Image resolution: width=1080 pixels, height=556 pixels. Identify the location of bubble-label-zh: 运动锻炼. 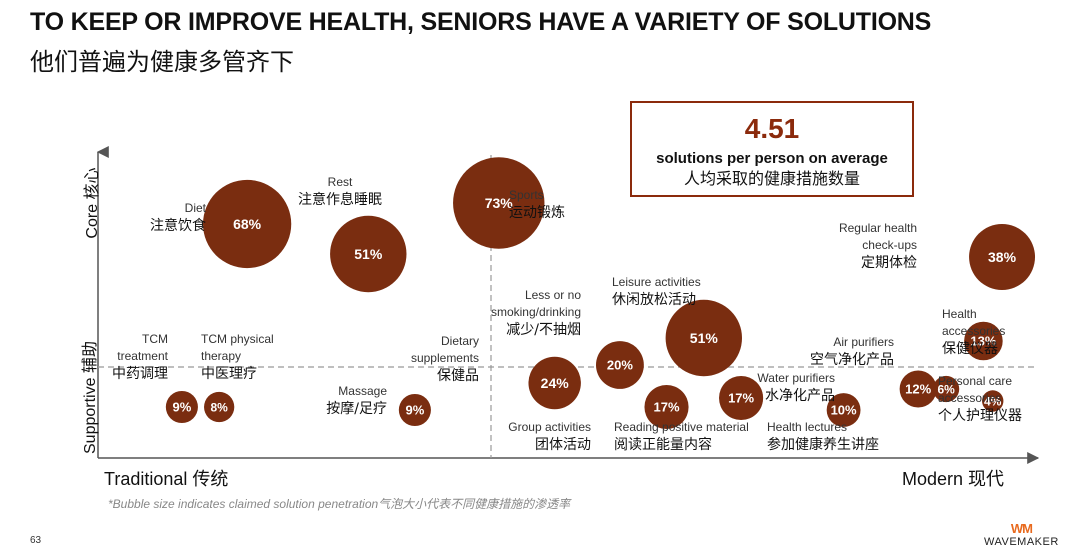
(537, 213).